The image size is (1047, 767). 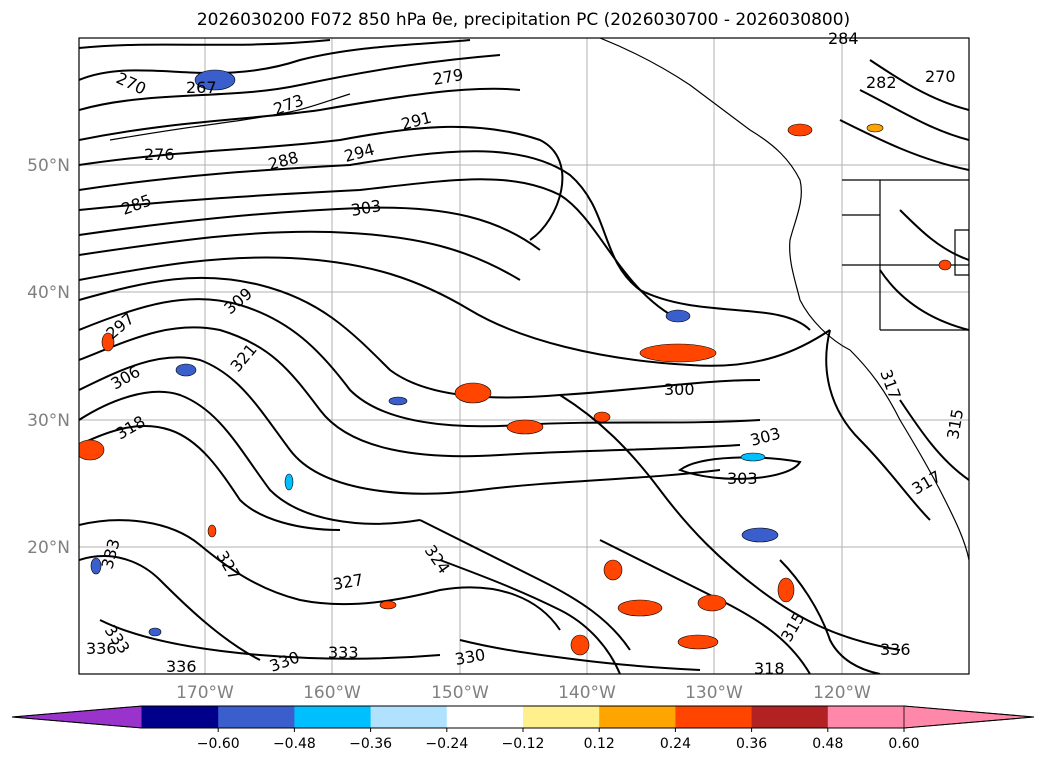 I want to click on colorbar-tick-label: −0.36, so click(x=370, y=744).